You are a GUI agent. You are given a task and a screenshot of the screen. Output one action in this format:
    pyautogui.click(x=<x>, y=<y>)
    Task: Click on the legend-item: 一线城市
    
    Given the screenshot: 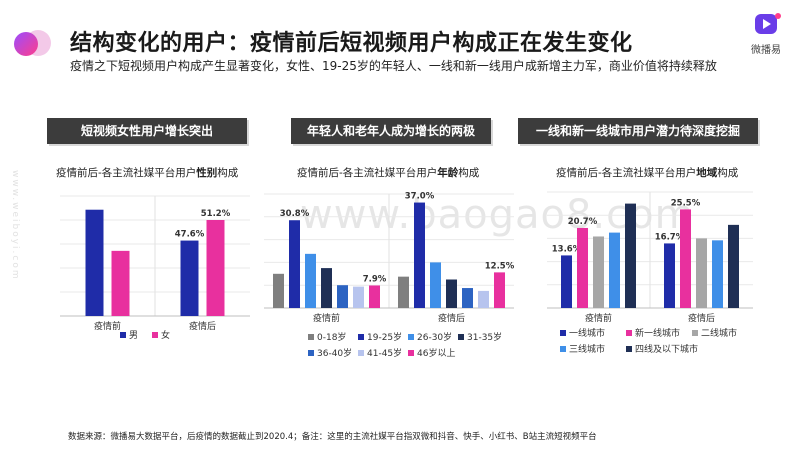 What is the action you would take?
    pyautogui.click(x=582, y=332)
    